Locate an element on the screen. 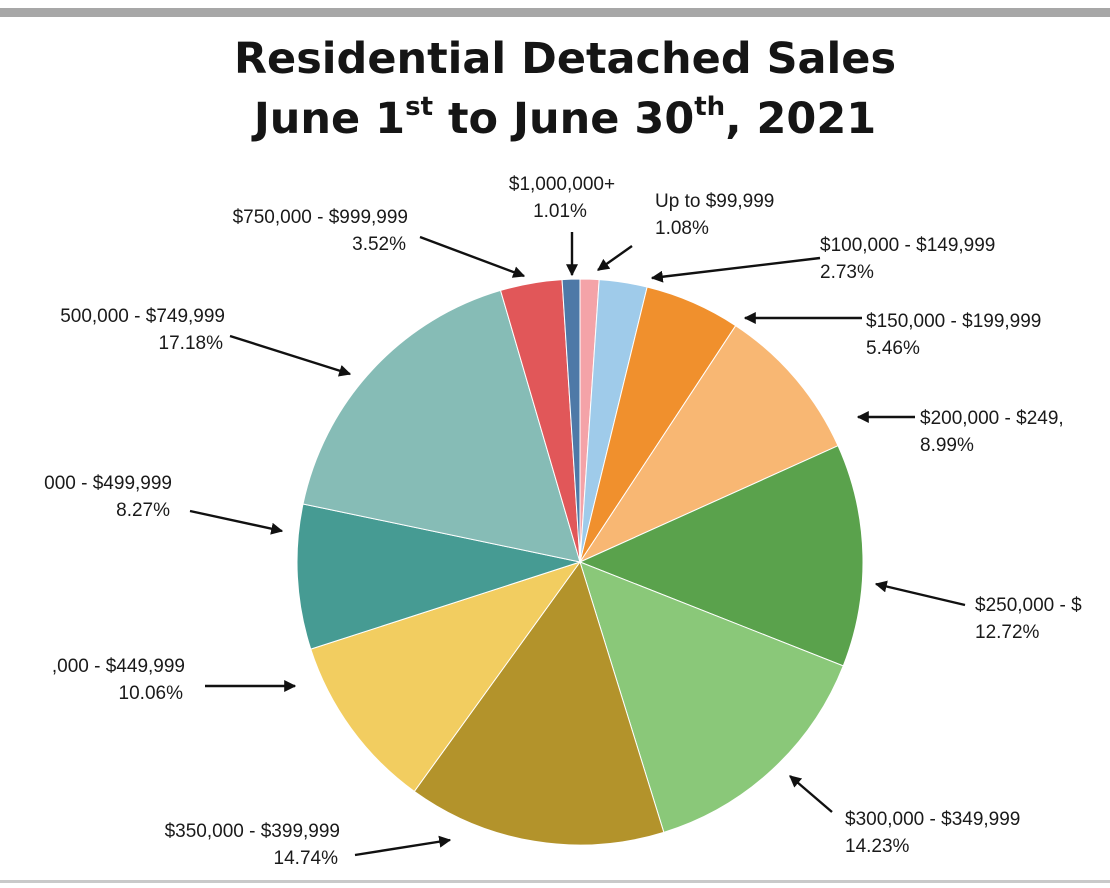 This screenshot has height=888, width=1110. slice-range-label-000-449-999: ,000 - $449,999 is located at coordinates (118, 666).